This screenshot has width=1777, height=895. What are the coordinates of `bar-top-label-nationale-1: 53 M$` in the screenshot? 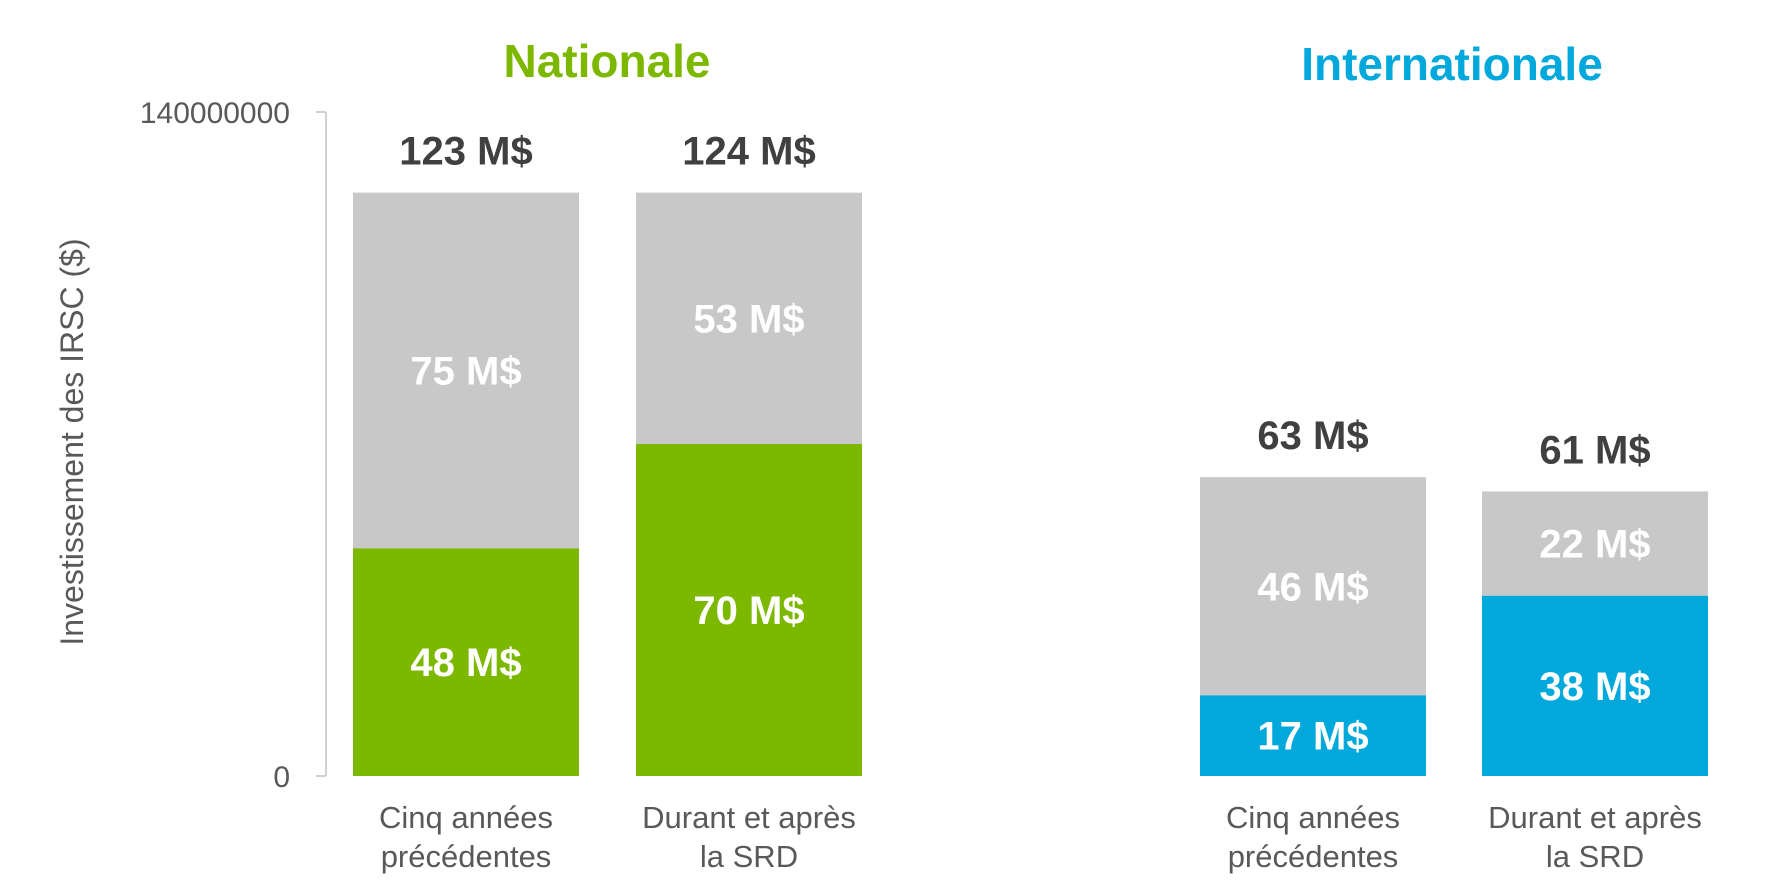 It's located at (748, 319).